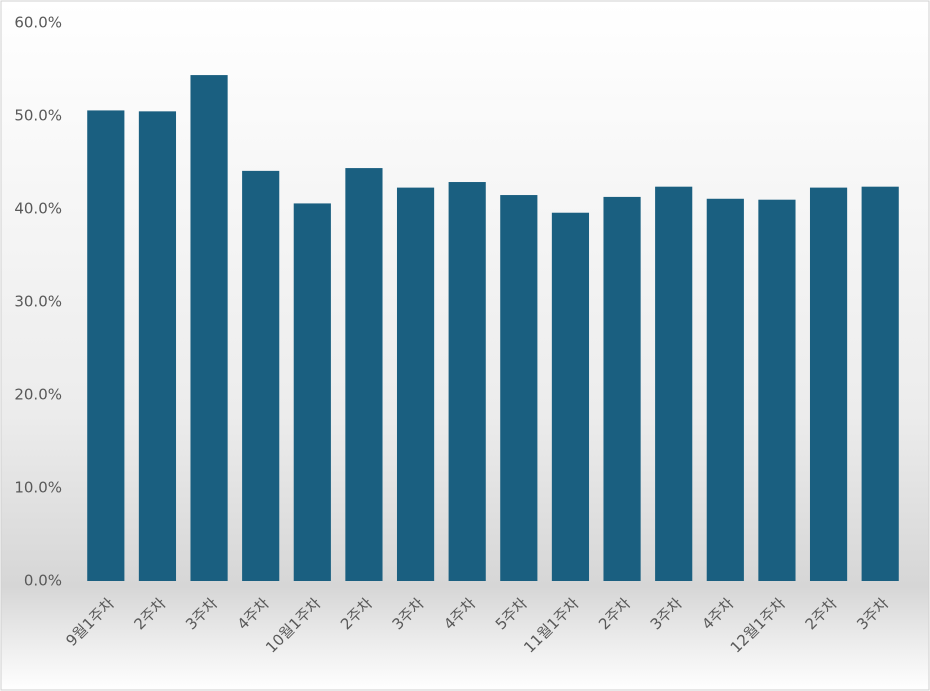  What do you see at coordinates (38, 209) in the screenshot?
I see `y-tick-label: 40.0%` at bounding box center [38, 209].